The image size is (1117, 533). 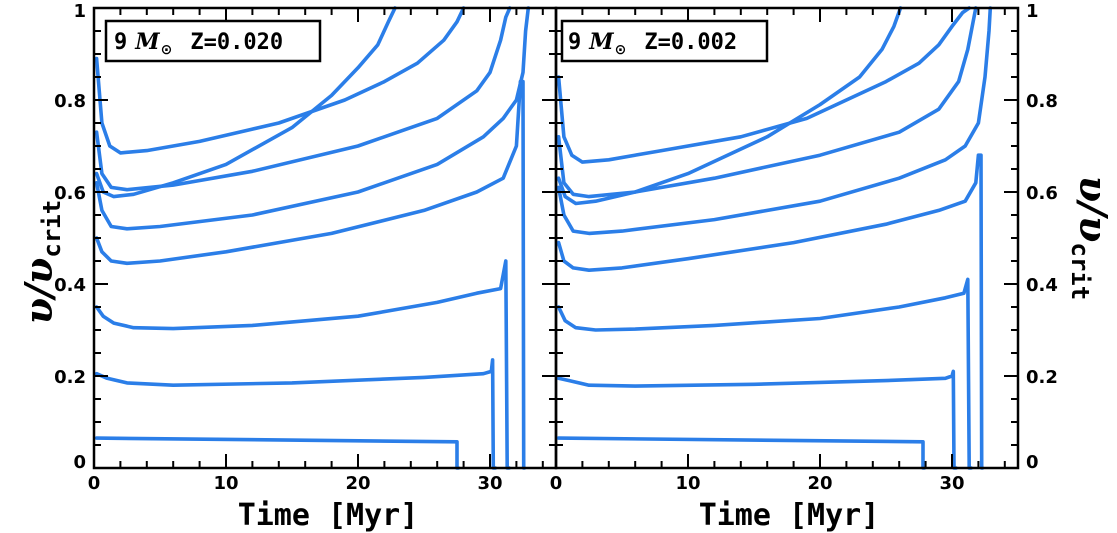 I want to click on mass-symbol: M, so click(x=147, y=42).